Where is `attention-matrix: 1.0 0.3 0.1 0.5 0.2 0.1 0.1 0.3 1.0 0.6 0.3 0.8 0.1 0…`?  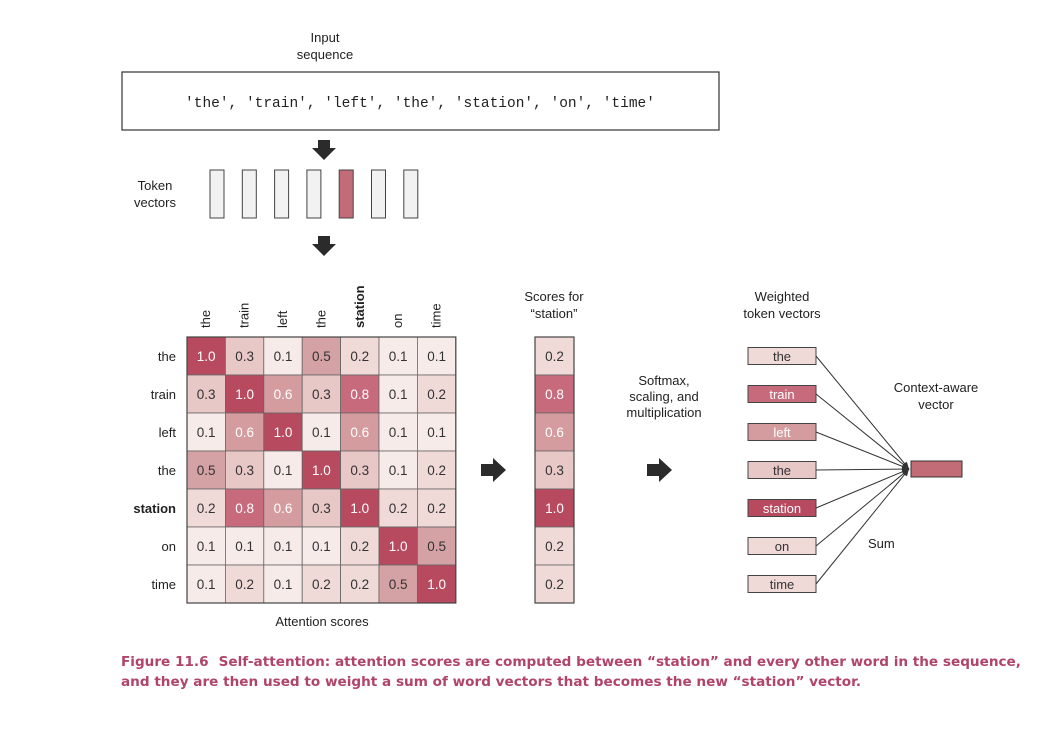
attention-matrix: 1.0 0.3 0.1 0.5 0.2 0.1 0.1 0.3 1.0 0.6 0.3 0.8 0.1 0… is located at coordinates (321, 470).